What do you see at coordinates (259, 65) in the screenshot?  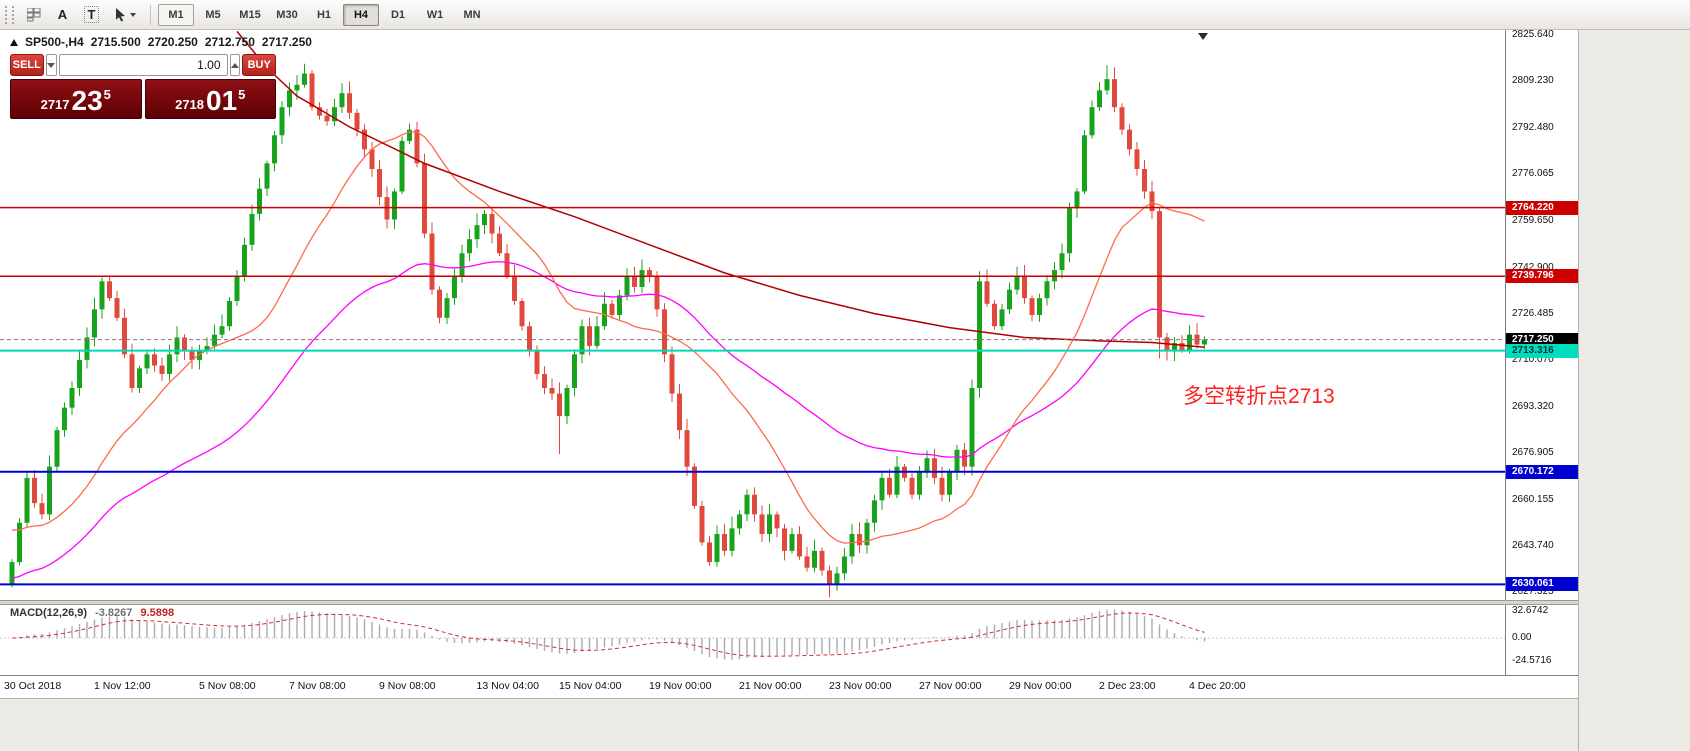 I see `buy-button: BUY` at bounding box center [259, 65].